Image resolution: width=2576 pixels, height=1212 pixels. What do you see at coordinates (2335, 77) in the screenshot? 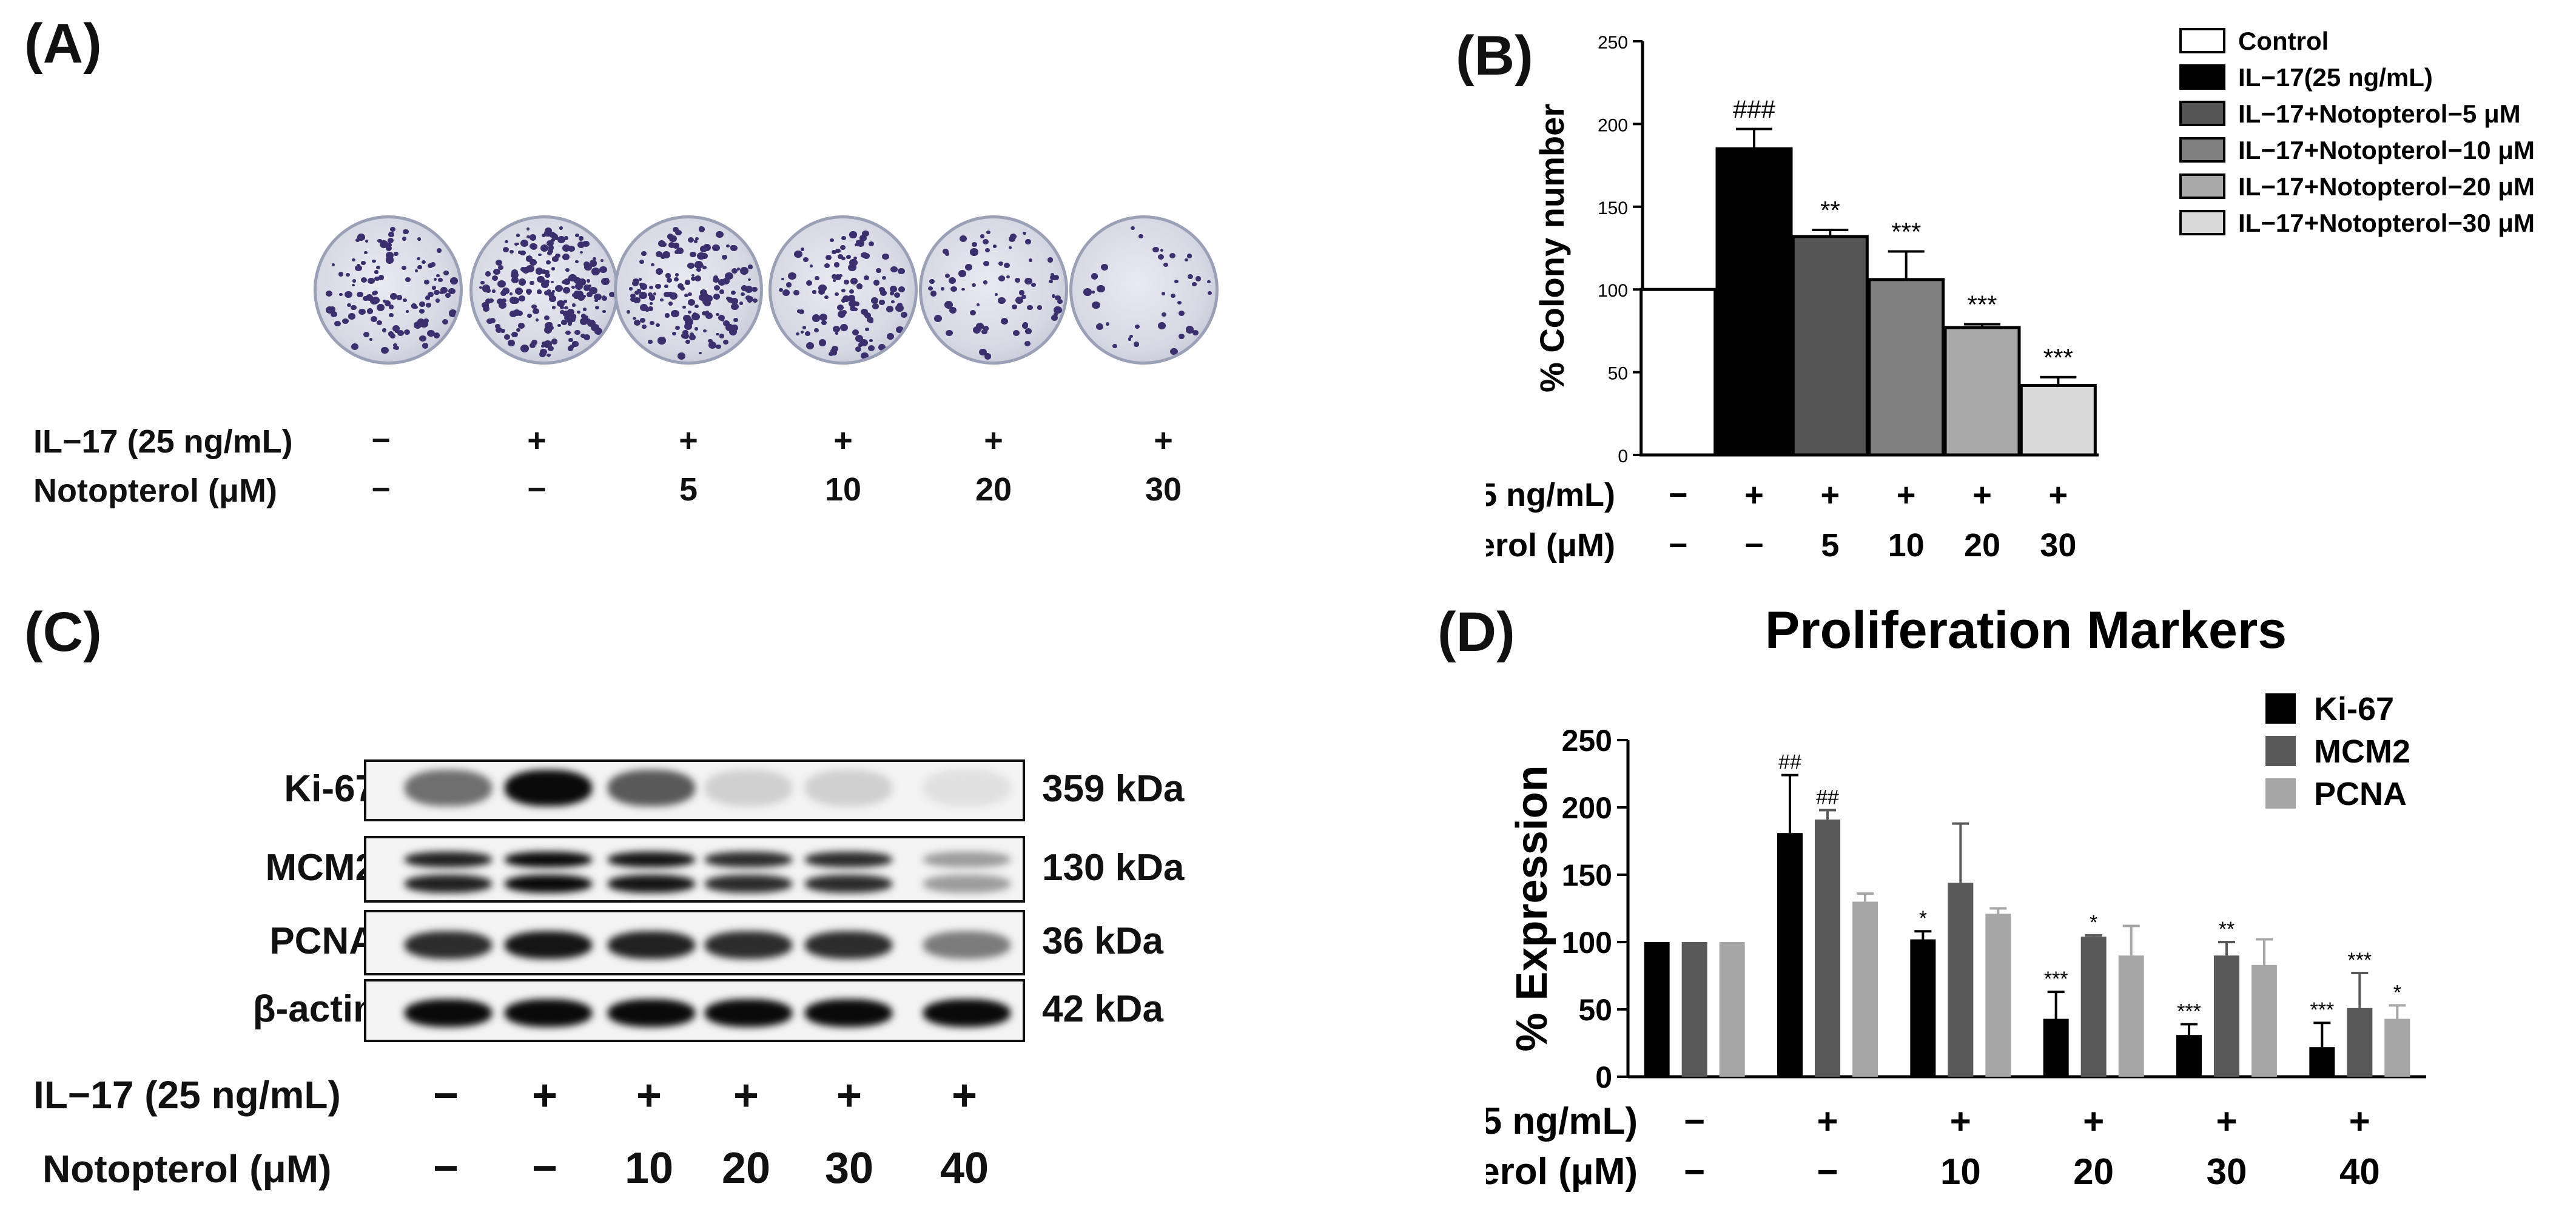
I see `legend-label: IL−17(25 ng/mL)` at bounding box center [2335, 77].